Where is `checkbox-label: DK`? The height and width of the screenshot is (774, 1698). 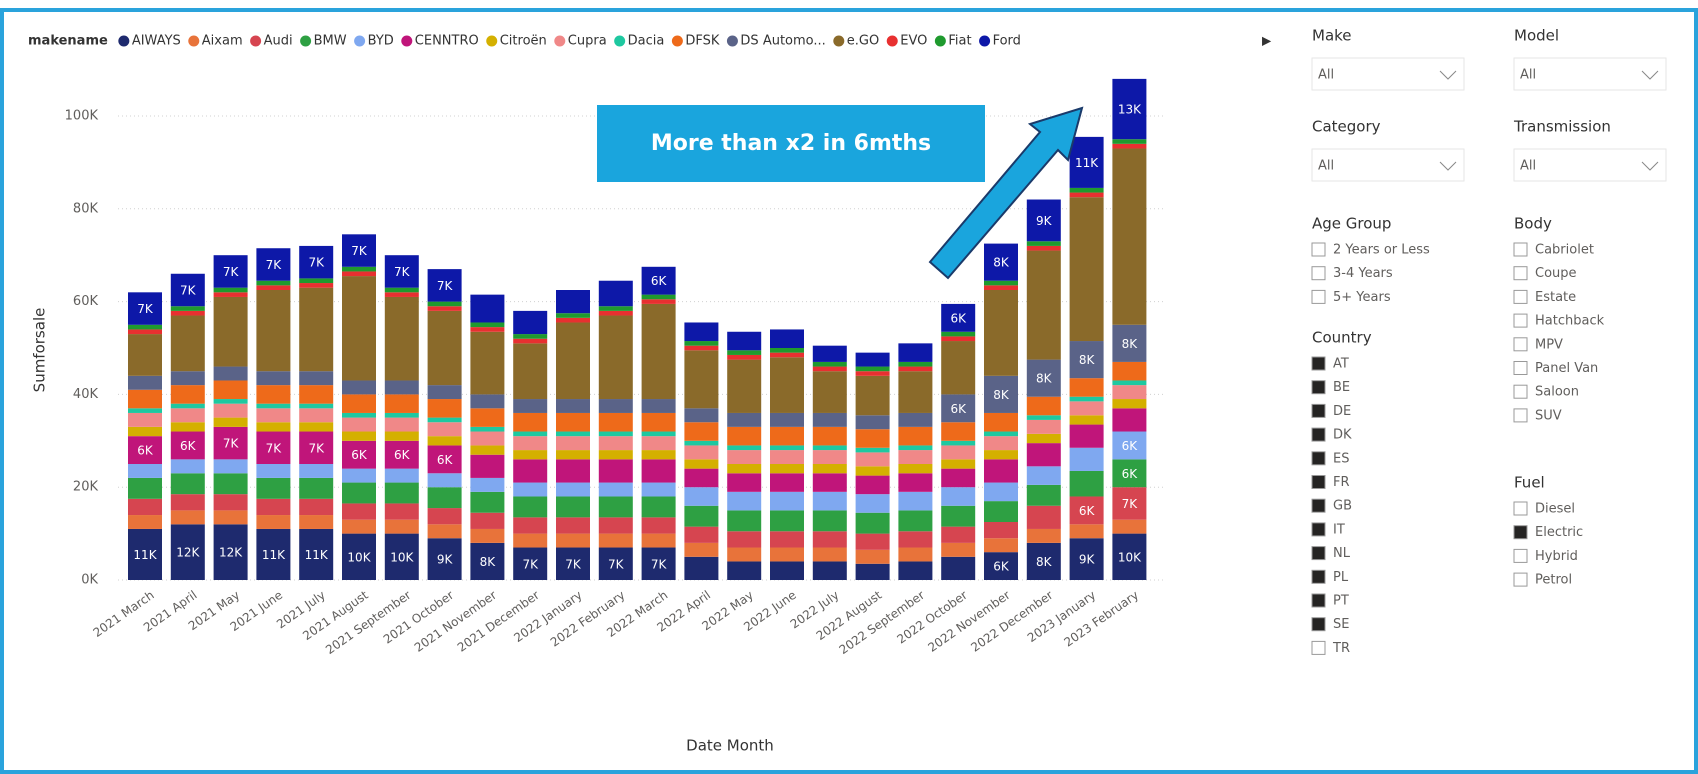
checkbox-label: DK is located at coordinates (1342, 435).